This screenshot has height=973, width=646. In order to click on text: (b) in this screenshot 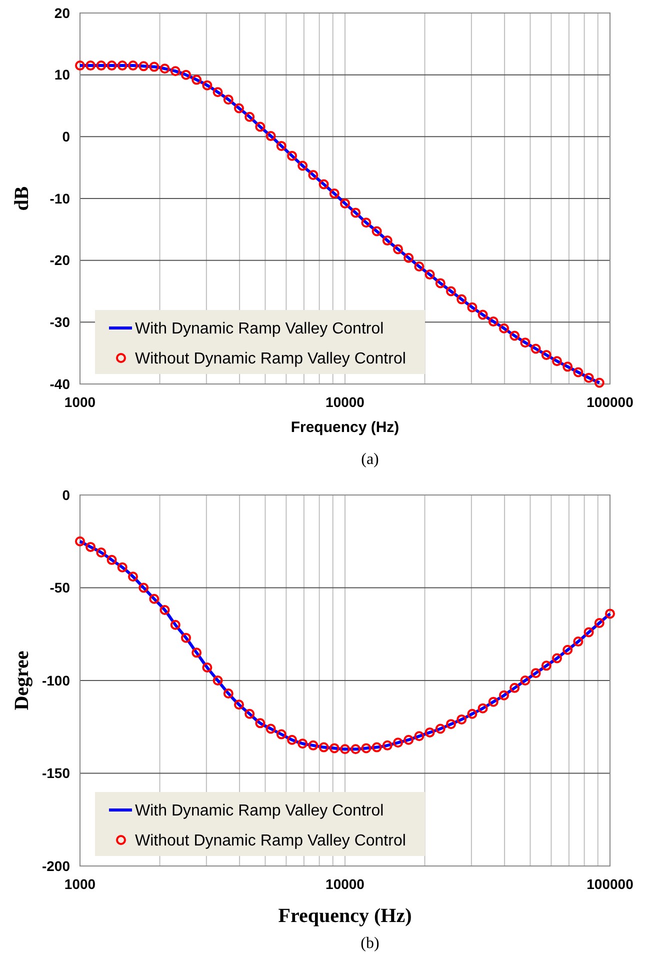, I will do `click(370, 943)`.